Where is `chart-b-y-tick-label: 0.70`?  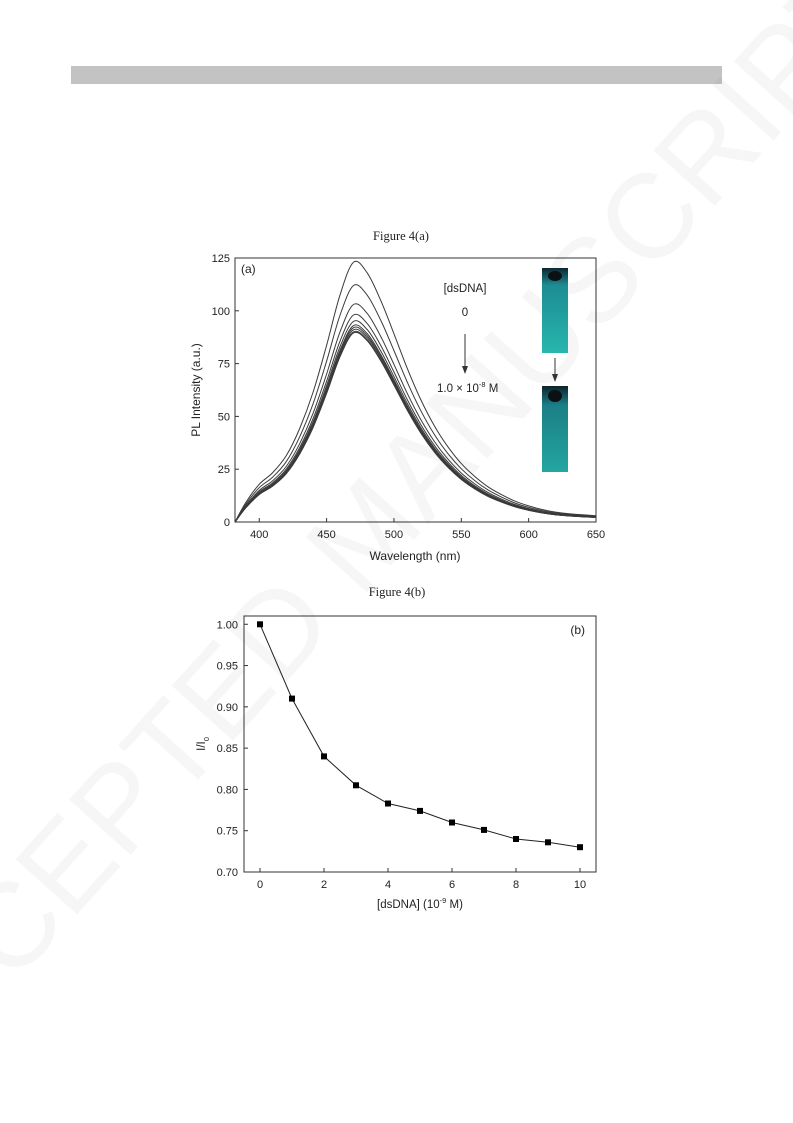 chart-b-y-tick-label: 0.70 is located at coordinates (227, 873).